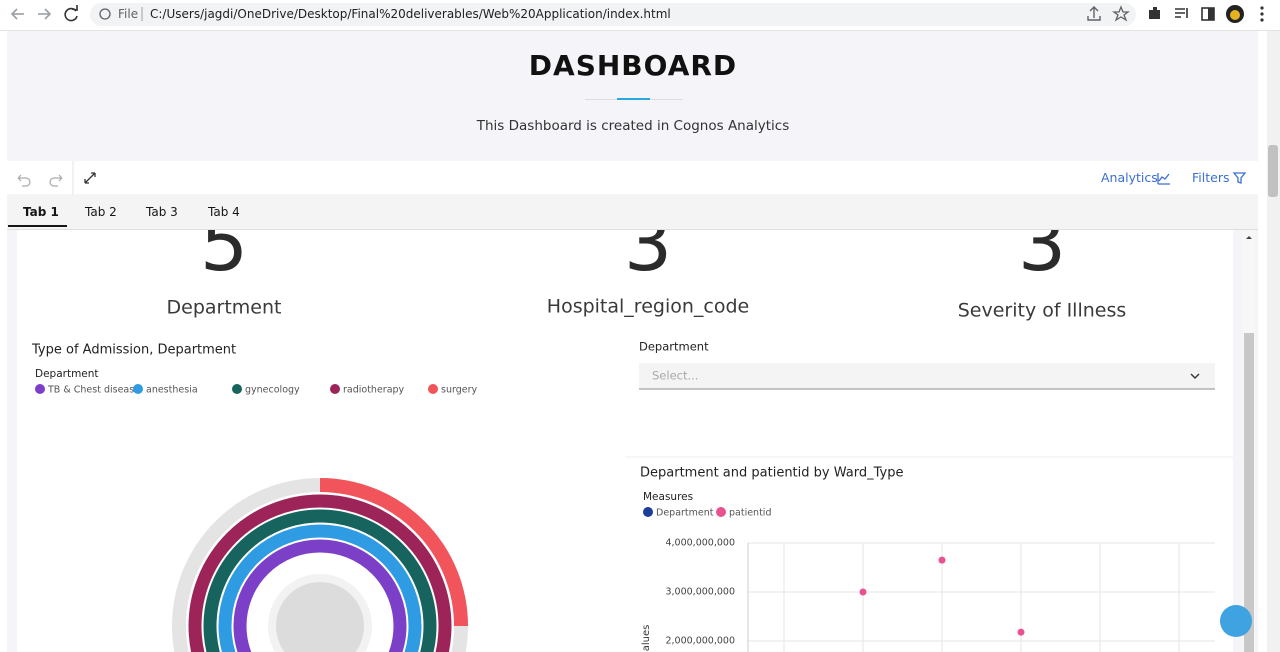  I want to click on legend-label: TB & Chest disease, so click(93, 390).